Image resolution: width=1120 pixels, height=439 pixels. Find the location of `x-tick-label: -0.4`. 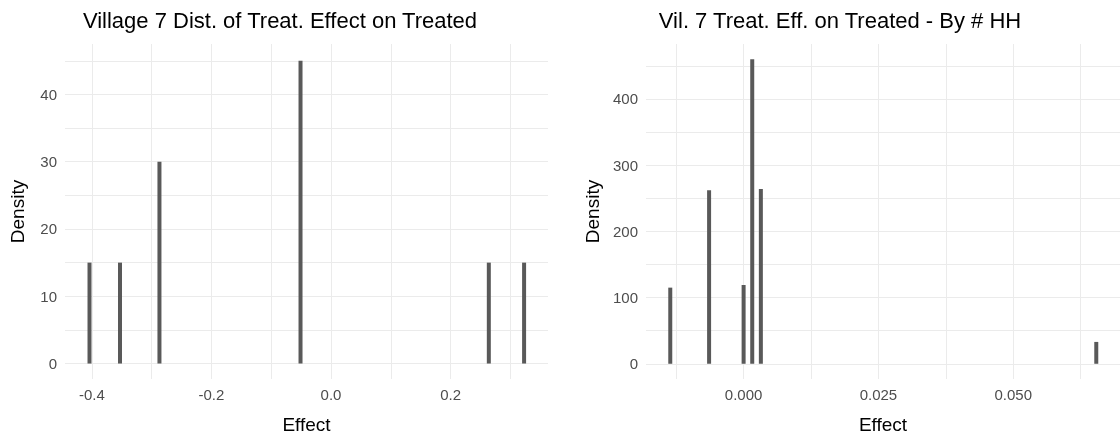

x-tick-label: -0.4 is located at coordinates (91, 394).